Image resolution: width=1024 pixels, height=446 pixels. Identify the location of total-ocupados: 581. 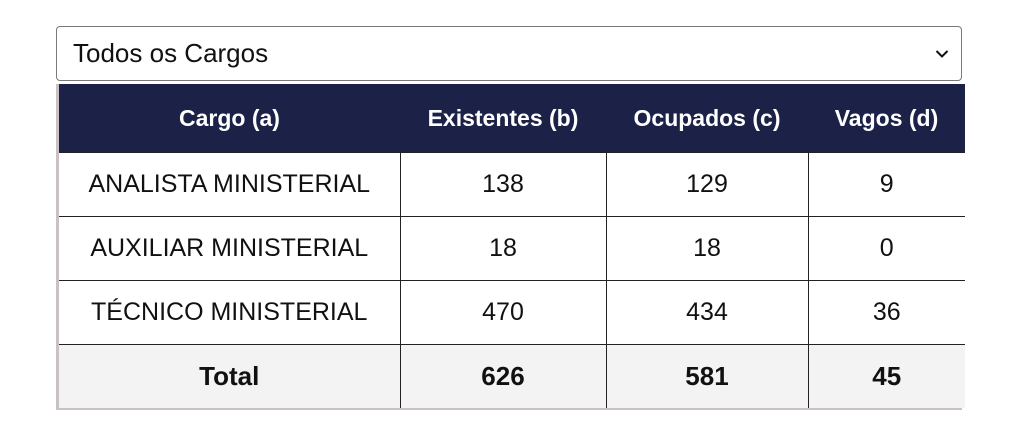
(707, 376).